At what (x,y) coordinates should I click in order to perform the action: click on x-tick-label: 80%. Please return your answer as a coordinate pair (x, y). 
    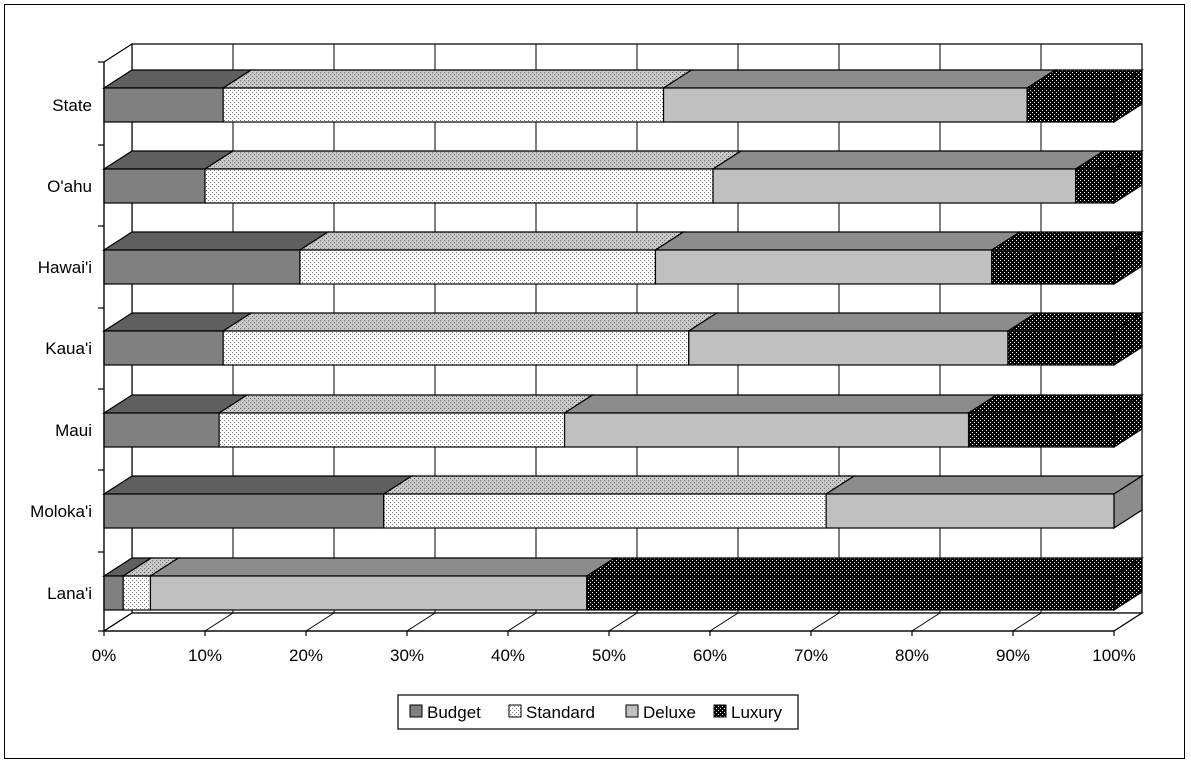
    Looking at the image, I should click on (912, 655).